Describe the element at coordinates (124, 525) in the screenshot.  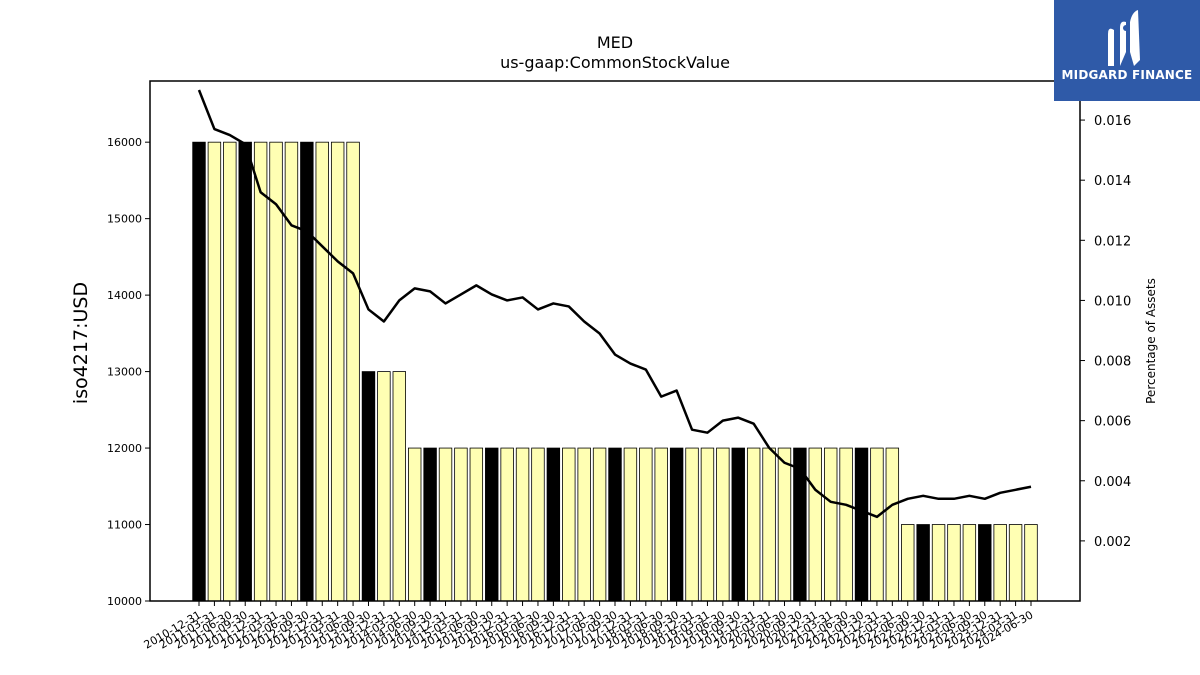
I see `y-tick-label-11000: 11000` at that location.